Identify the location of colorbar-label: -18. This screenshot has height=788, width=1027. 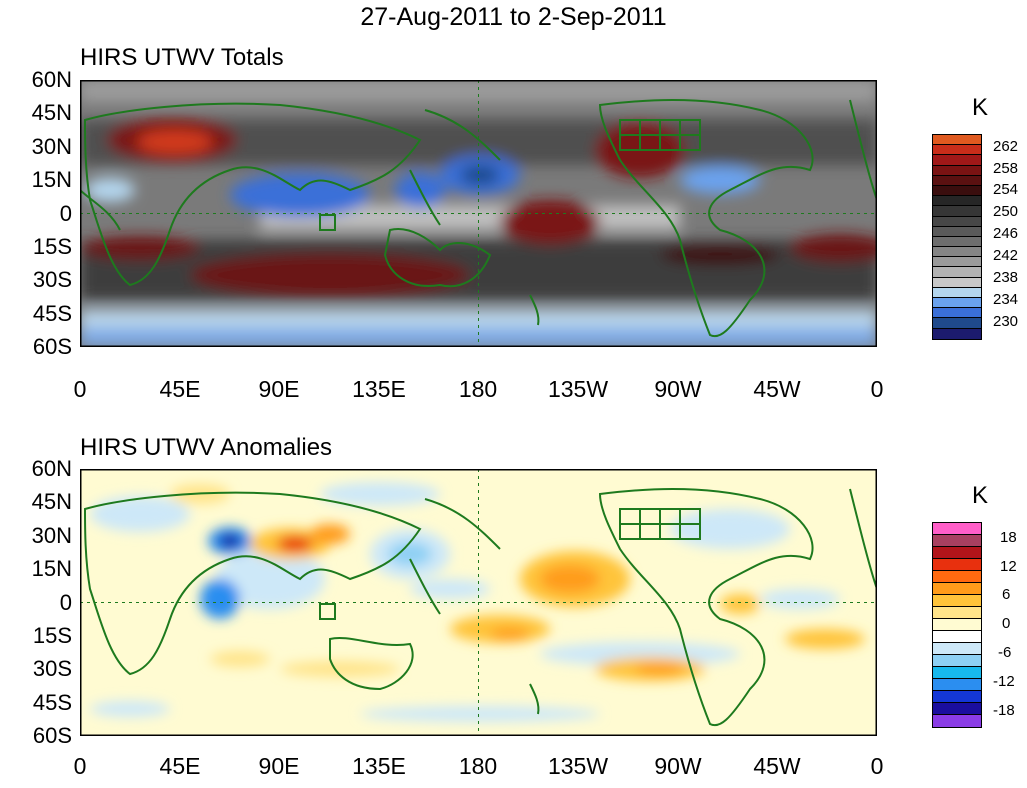
(1004, 710).